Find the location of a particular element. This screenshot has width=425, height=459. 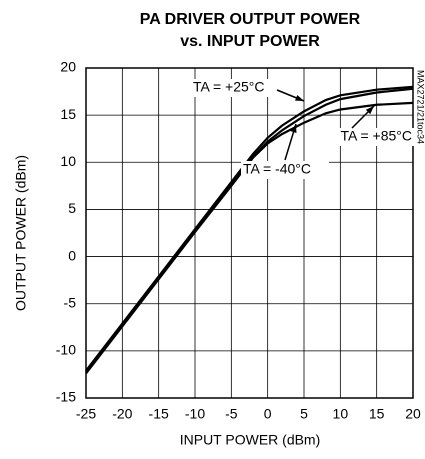

x-tick-label: 10 is located at coordinates (341, 414).